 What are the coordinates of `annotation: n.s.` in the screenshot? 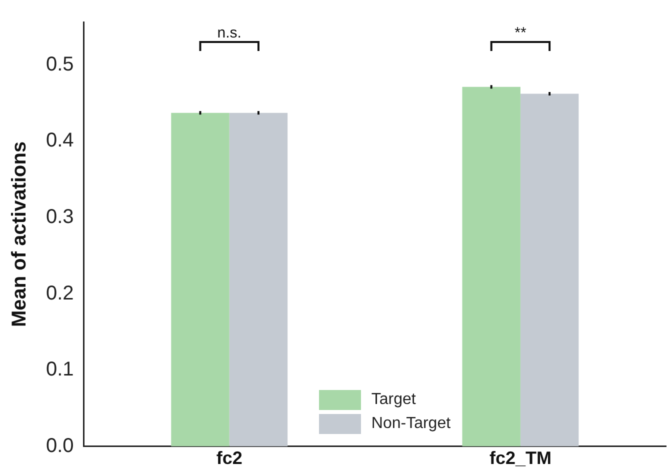 It's located at (229, 33).